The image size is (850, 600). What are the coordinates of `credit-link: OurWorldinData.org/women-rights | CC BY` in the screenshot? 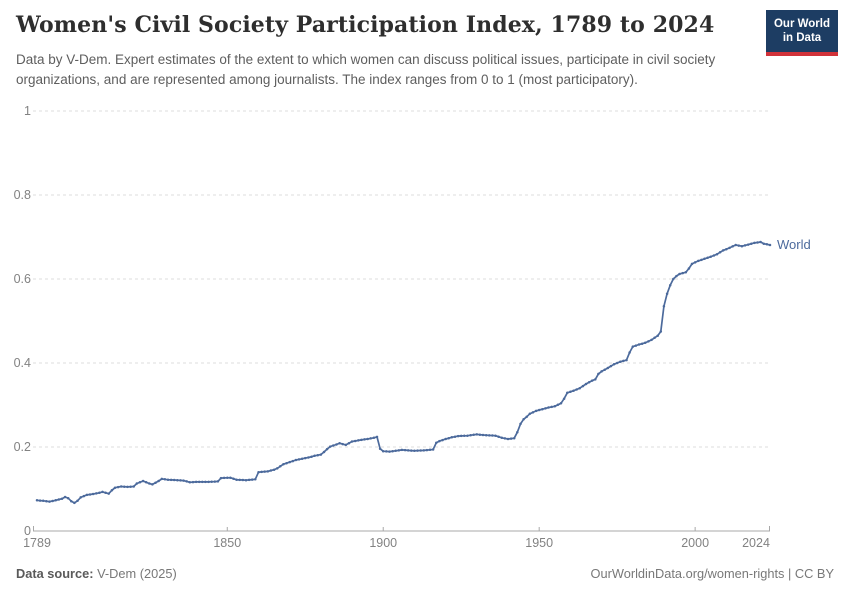 It's located at (712, 573).